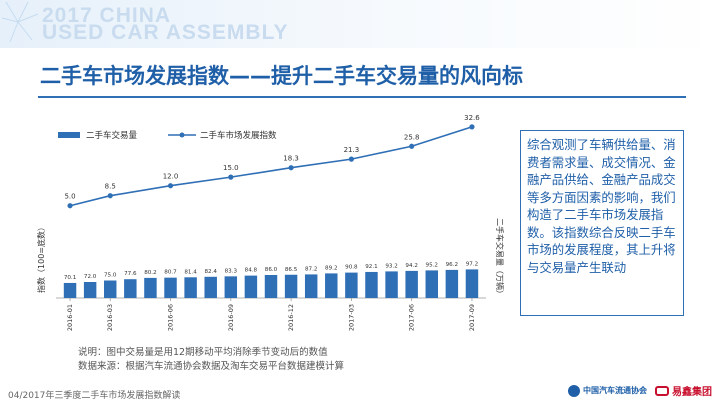  I want to click on title-divider, so click(362, 97).